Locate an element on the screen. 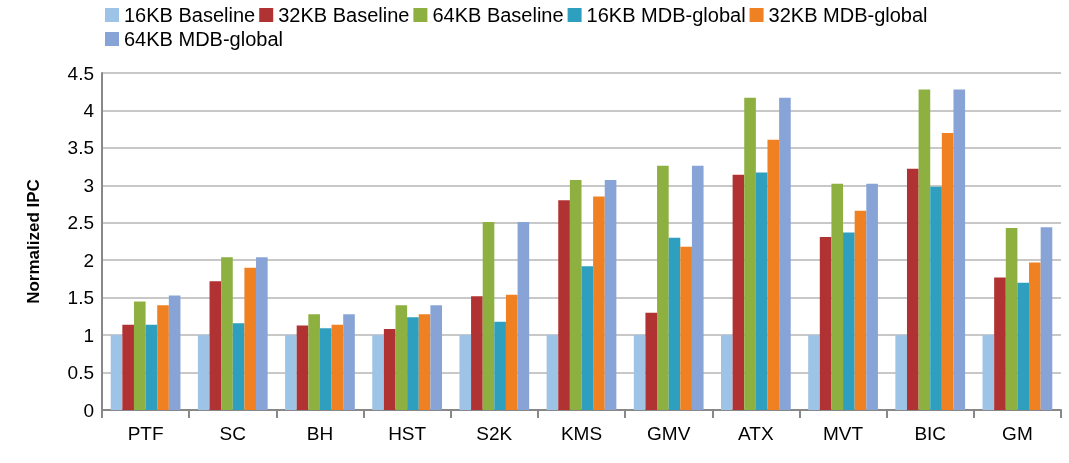 Image resolution: width=1069 pixels, height=463 pixels. legend-label: 16KB MDB-global is located at coordinates (666, 15).